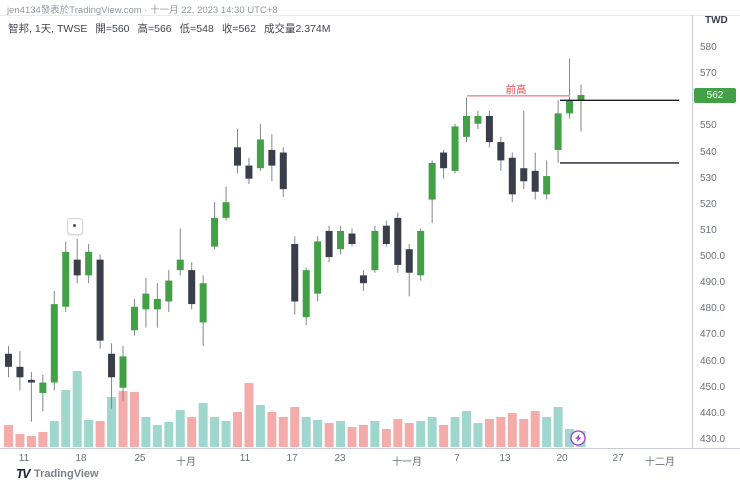  What do you see at coordinates (81, 458) in the screenshot?
I see `time-tick: 18` at bounding box center [81, 458].